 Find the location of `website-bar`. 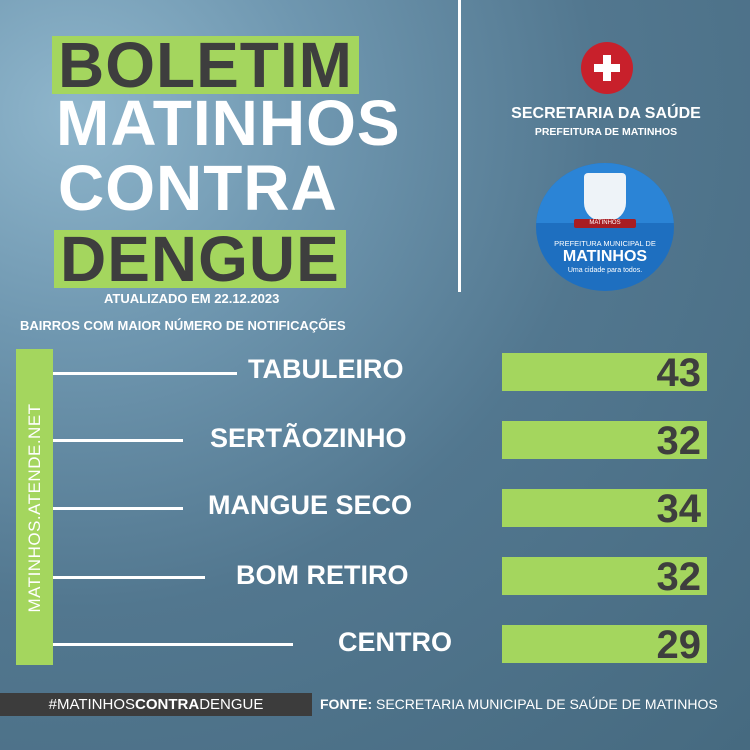

website-bar is located at coordinates (34, 507).